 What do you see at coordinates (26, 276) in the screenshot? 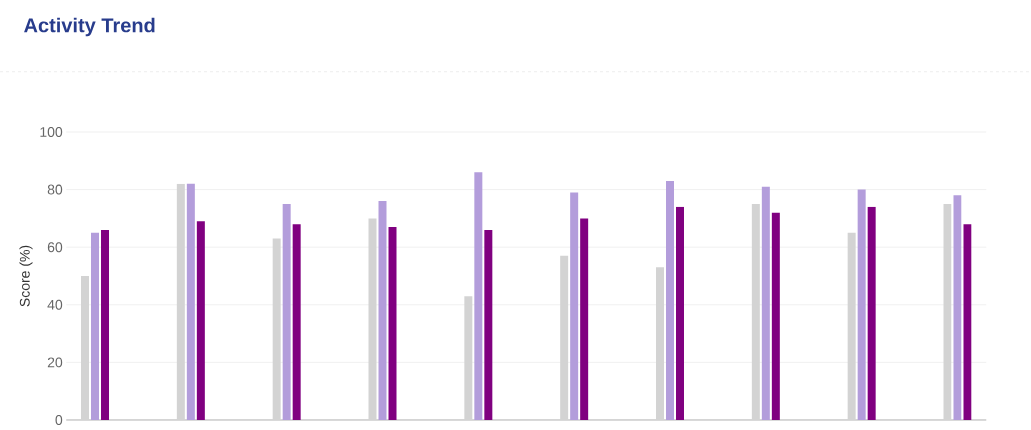
I see `y-axis-title: Score (%)` at bounding box center [26, 276].